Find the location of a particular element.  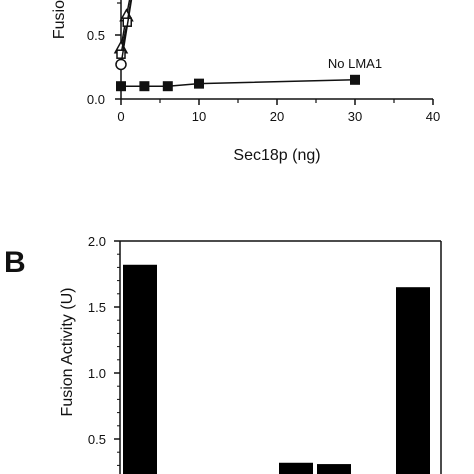

ticks-a is located at coordinates (274, 53).